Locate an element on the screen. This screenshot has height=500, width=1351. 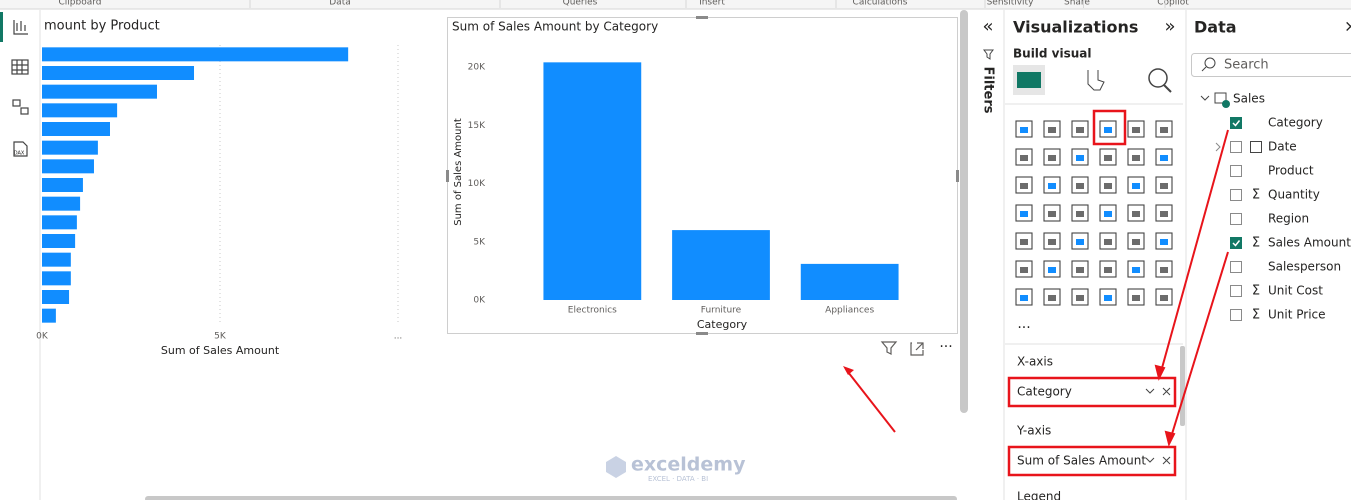
report-icon is located at coordinates (20, 27).